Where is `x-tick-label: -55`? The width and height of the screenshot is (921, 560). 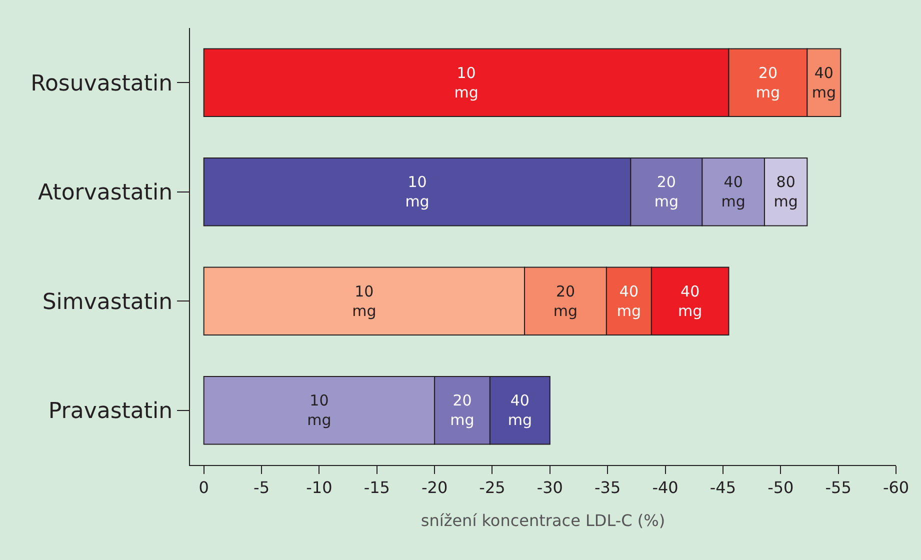 x-tick-label: -55 is located at coordinates (838, 488).